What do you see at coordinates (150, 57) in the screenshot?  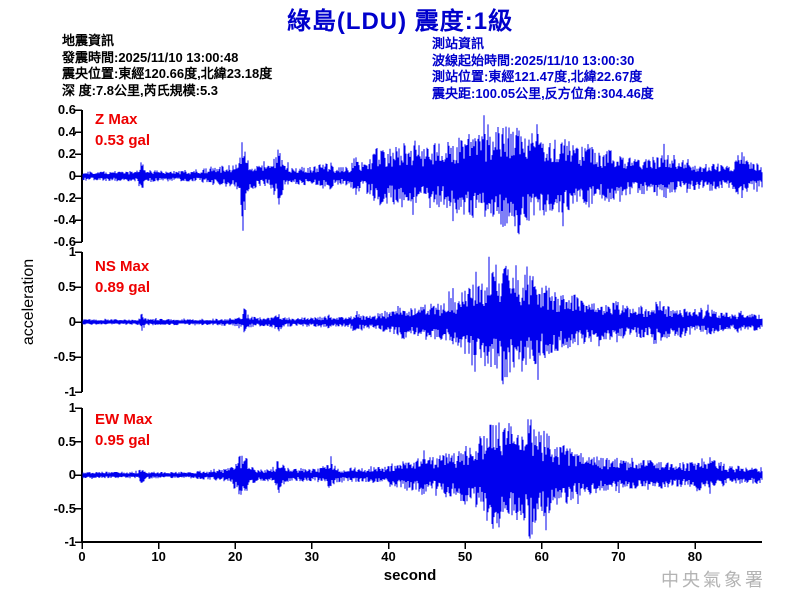 I see `origin-time-line: 發震時間:2025/11/10 13:00:48` at bounding box center [150, 57].